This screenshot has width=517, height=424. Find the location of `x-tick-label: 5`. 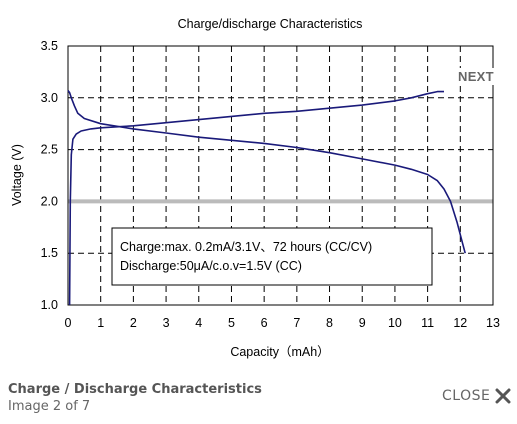

x-tick-label: 5 is located at coordinates (231, 323).